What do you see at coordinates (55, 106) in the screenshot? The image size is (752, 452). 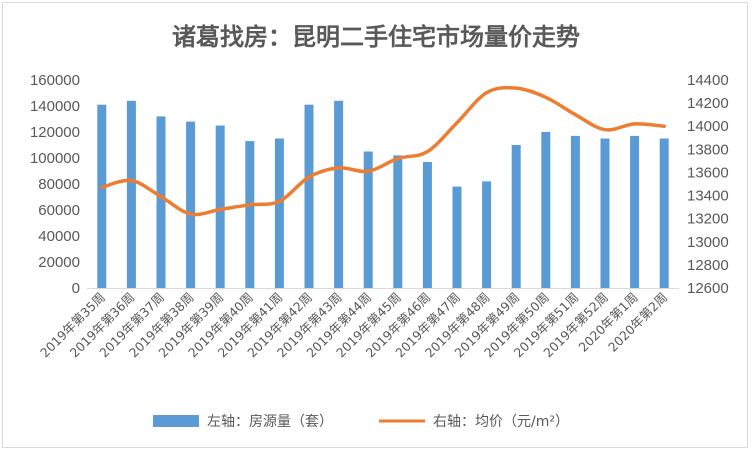 I see `left-axis-tick: 140000` at bounding box center [55, 106].